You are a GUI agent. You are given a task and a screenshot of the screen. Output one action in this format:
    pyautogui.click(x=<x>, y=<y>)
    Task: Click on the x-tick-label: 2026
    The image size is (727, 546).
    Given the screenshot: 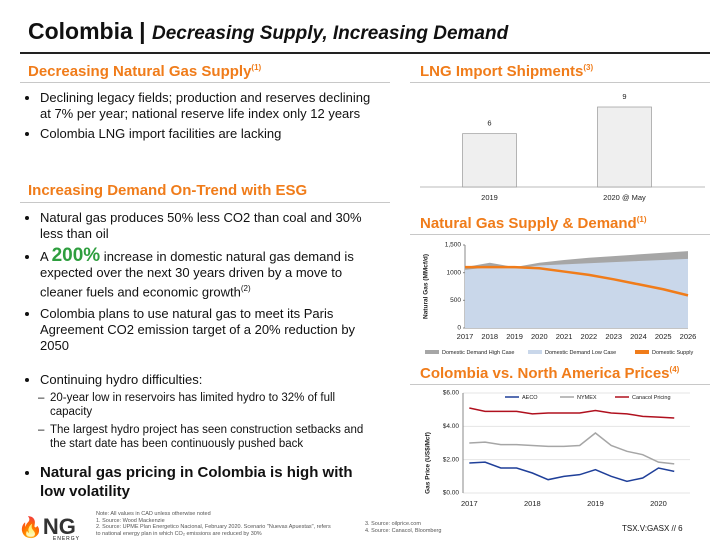 What is the action you would take?
    pyautogui.click(x=688, y=336)
    